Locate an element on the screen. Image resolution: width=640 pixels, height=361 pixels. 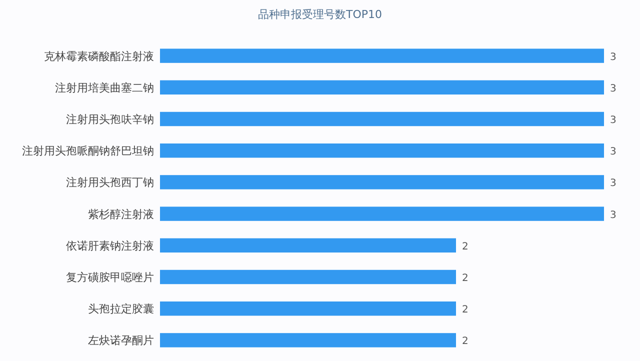
y-tick-label: 头孢拉定胶囊 is located at coordinates (121, 309).